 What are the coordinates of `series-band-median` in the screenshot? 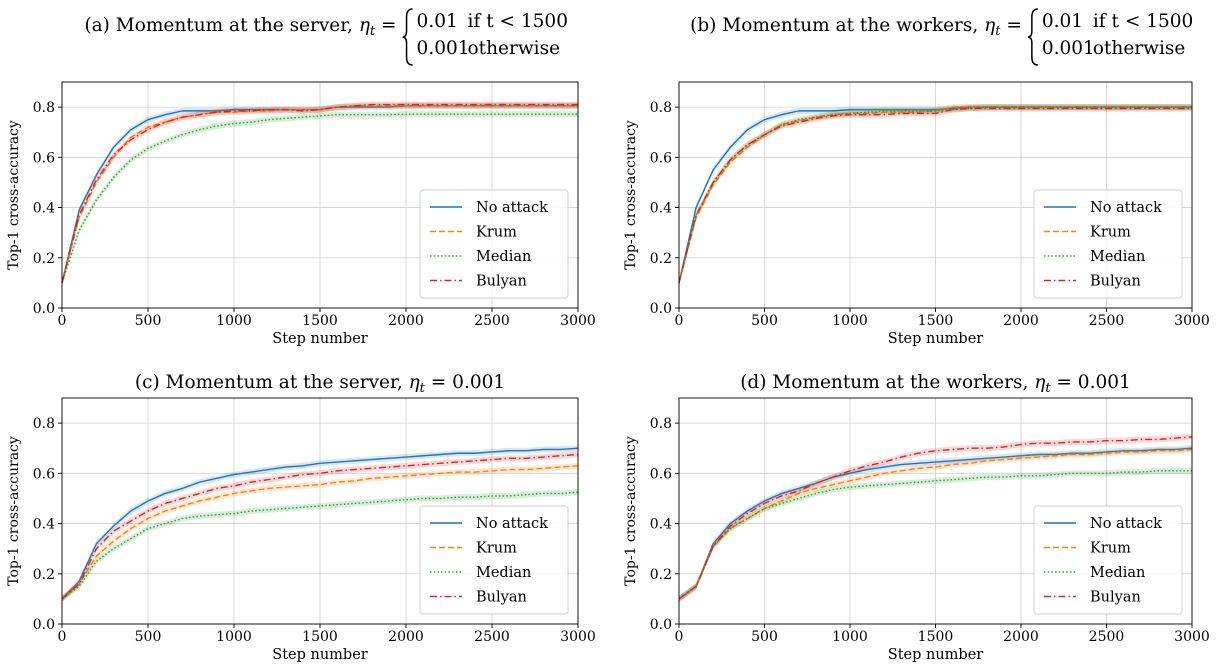 It's located at (320, 545).